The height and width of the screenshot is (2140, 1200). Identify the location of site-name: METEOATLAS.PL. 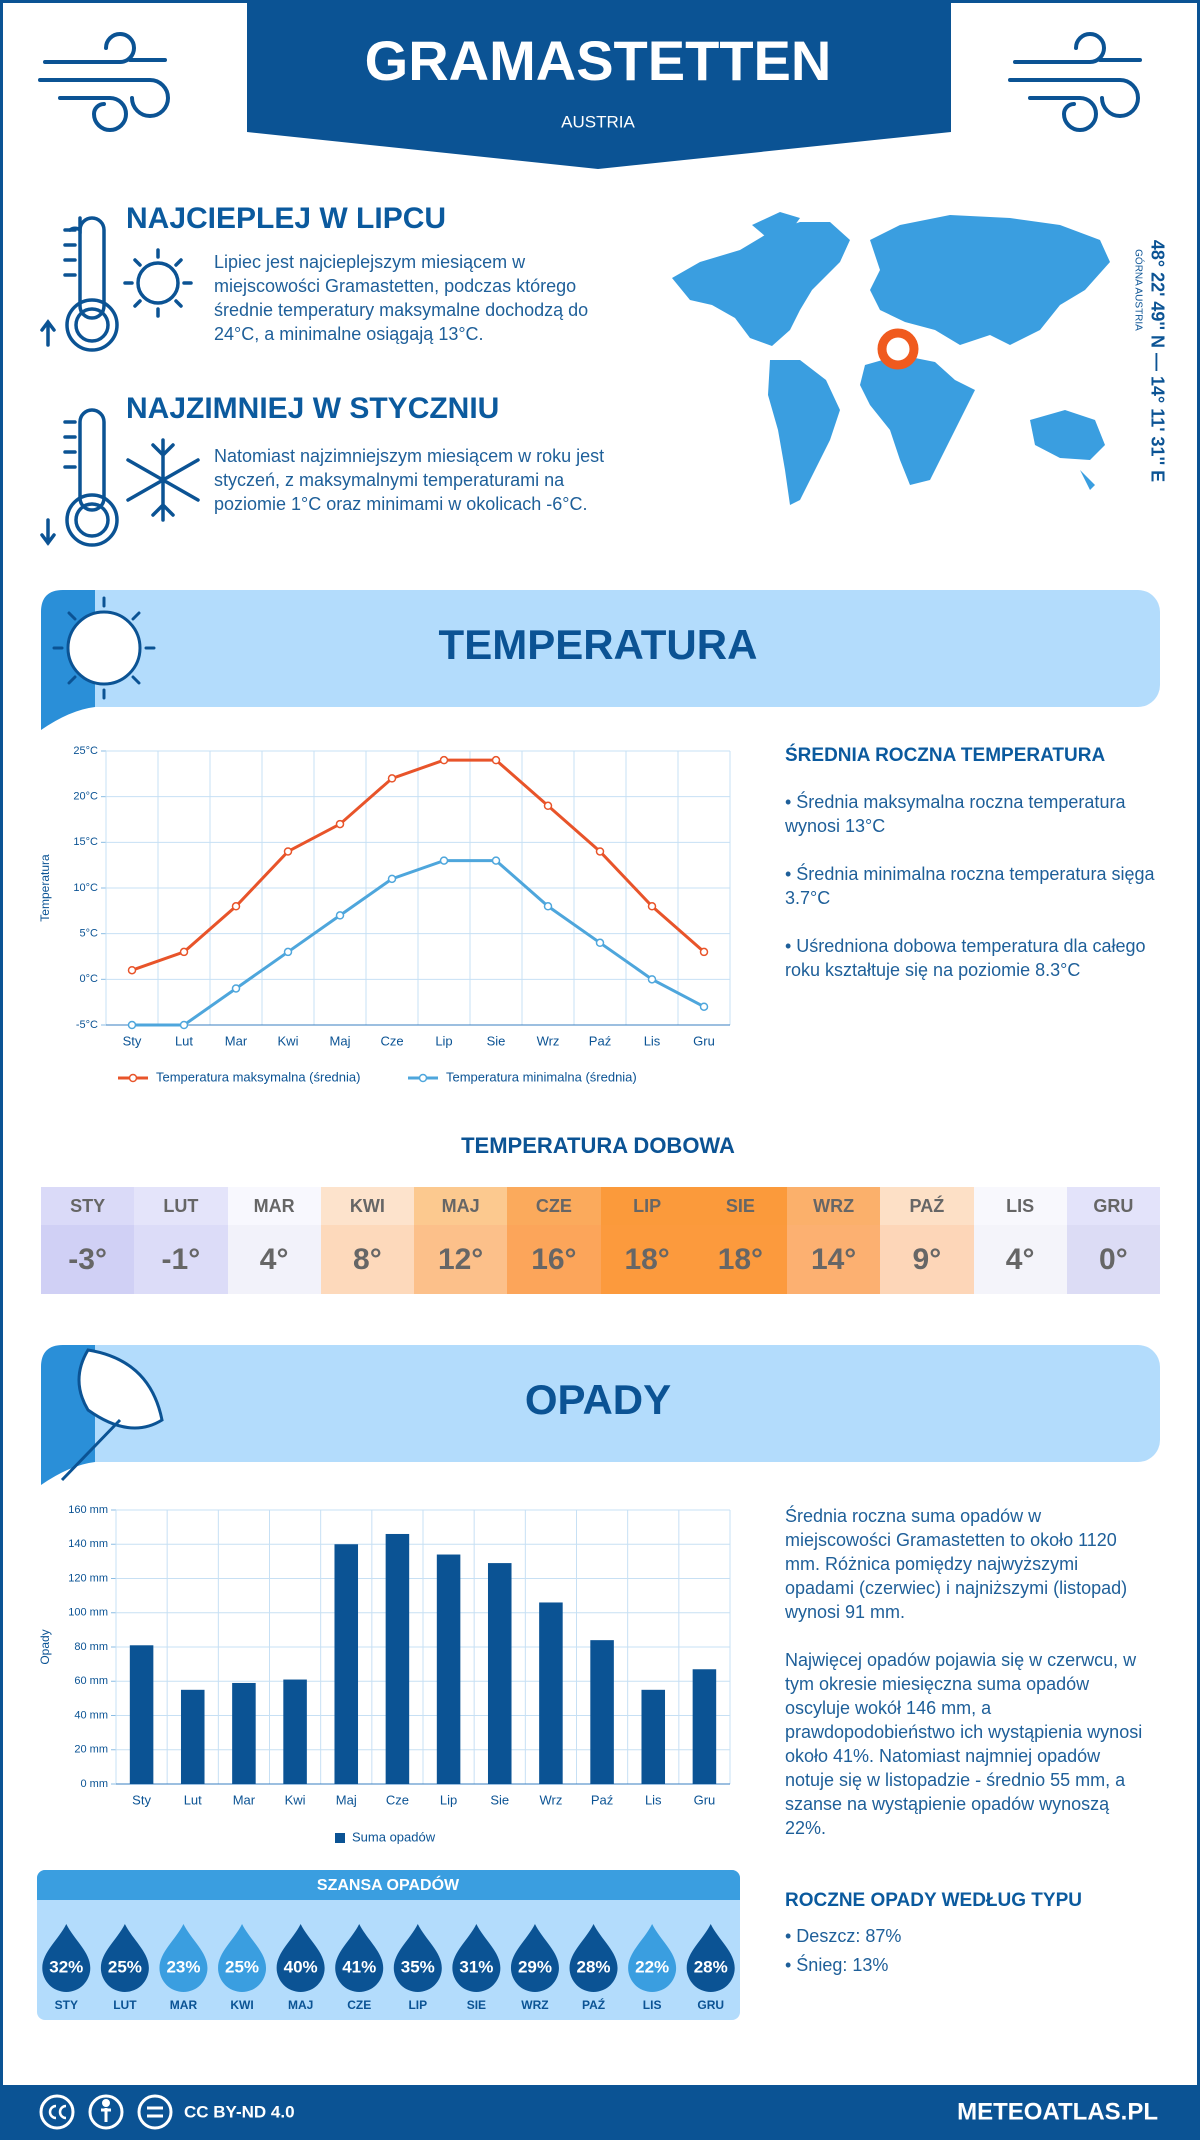
(1057, 2111).